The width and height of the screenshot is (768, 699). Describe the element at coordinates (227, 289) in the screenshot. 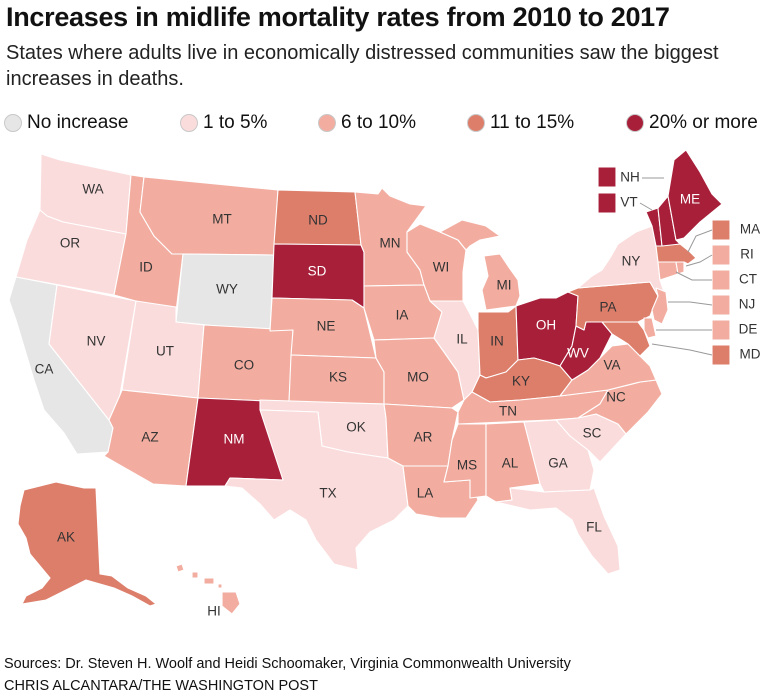

I see `state-label-WY: WY` at that location.